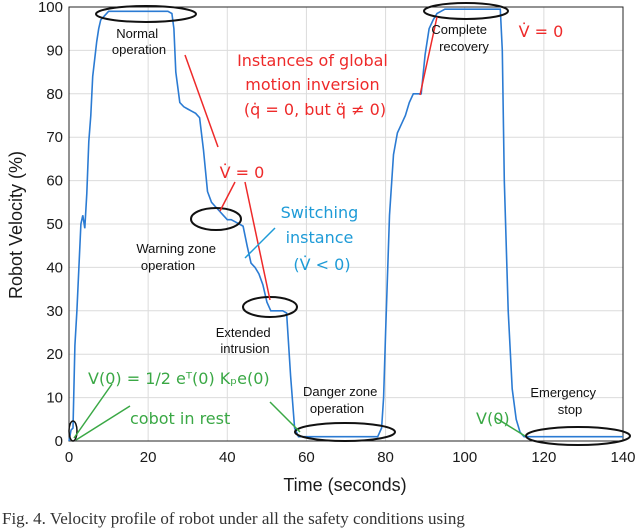 Image resolution: width=640 pixels, height=528 pixels. I want to click on x-tick-label: 0, so click(69, 457).